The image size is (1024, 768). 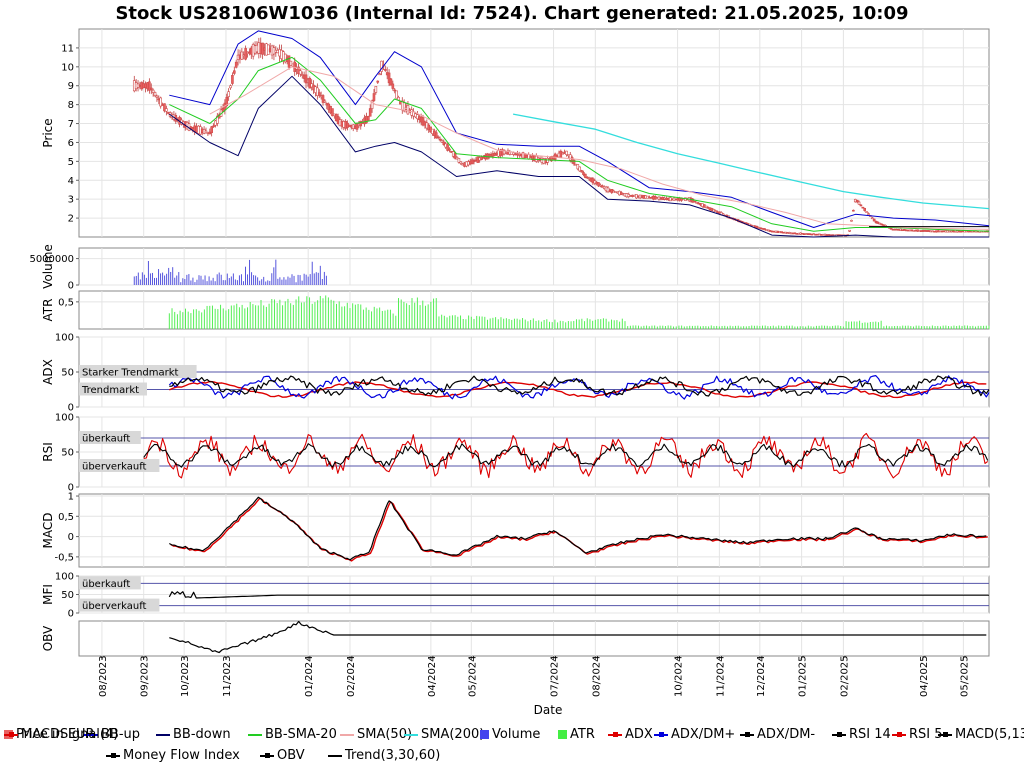 What do you see at coordinates (444, 734) in the screenshot?
I see `legend-item: SMA(200)` at bounding box center [444, 734].